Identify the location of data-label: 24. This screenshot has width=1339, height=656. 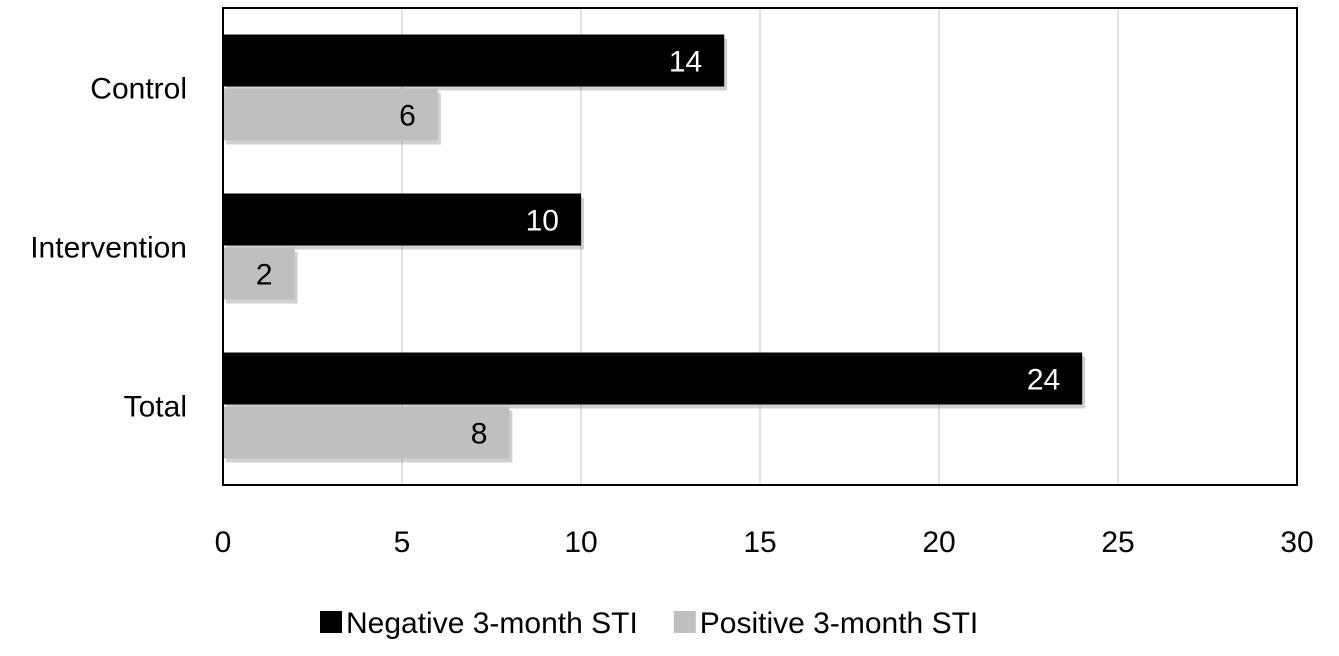
(1043, 380).